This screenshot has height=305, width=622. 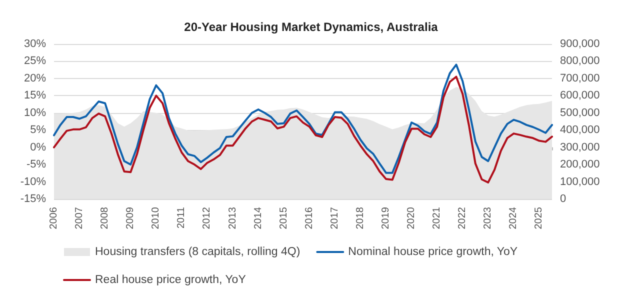 I want to click on y-tick-label: 25%, so click(x=35, y=61).